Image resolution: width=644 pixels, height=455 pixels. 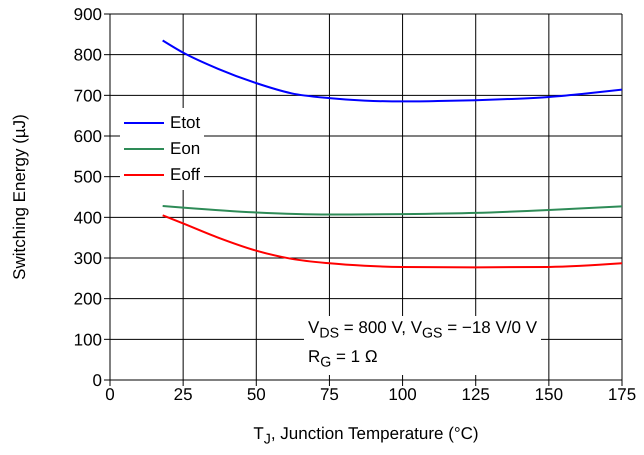 I want to click on y-tick-label: 600, so click(x=88, y=136).